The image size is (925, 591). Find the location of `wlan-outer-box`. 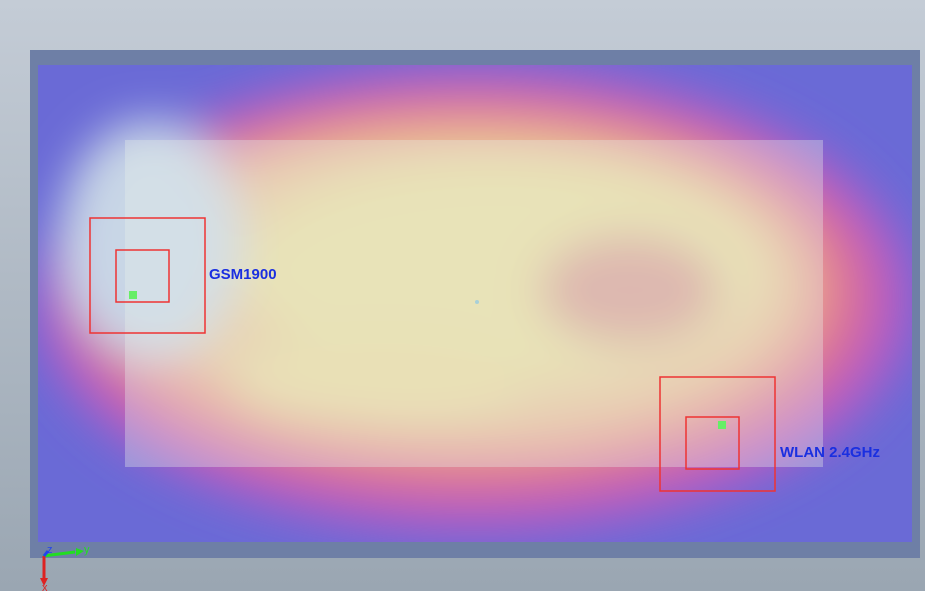

wlan-outer-box is located at coordinates (717, 434).